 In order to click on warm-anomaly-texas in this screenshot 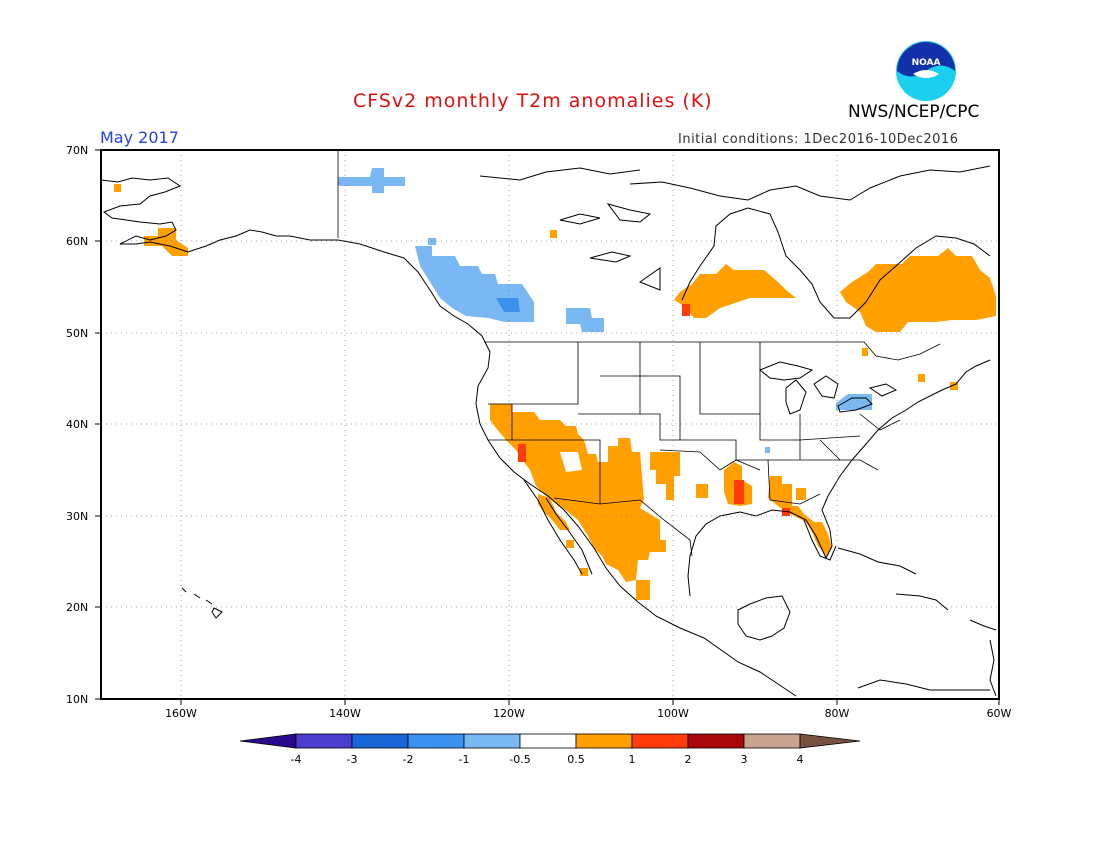, I will do `click(665, 476)`.